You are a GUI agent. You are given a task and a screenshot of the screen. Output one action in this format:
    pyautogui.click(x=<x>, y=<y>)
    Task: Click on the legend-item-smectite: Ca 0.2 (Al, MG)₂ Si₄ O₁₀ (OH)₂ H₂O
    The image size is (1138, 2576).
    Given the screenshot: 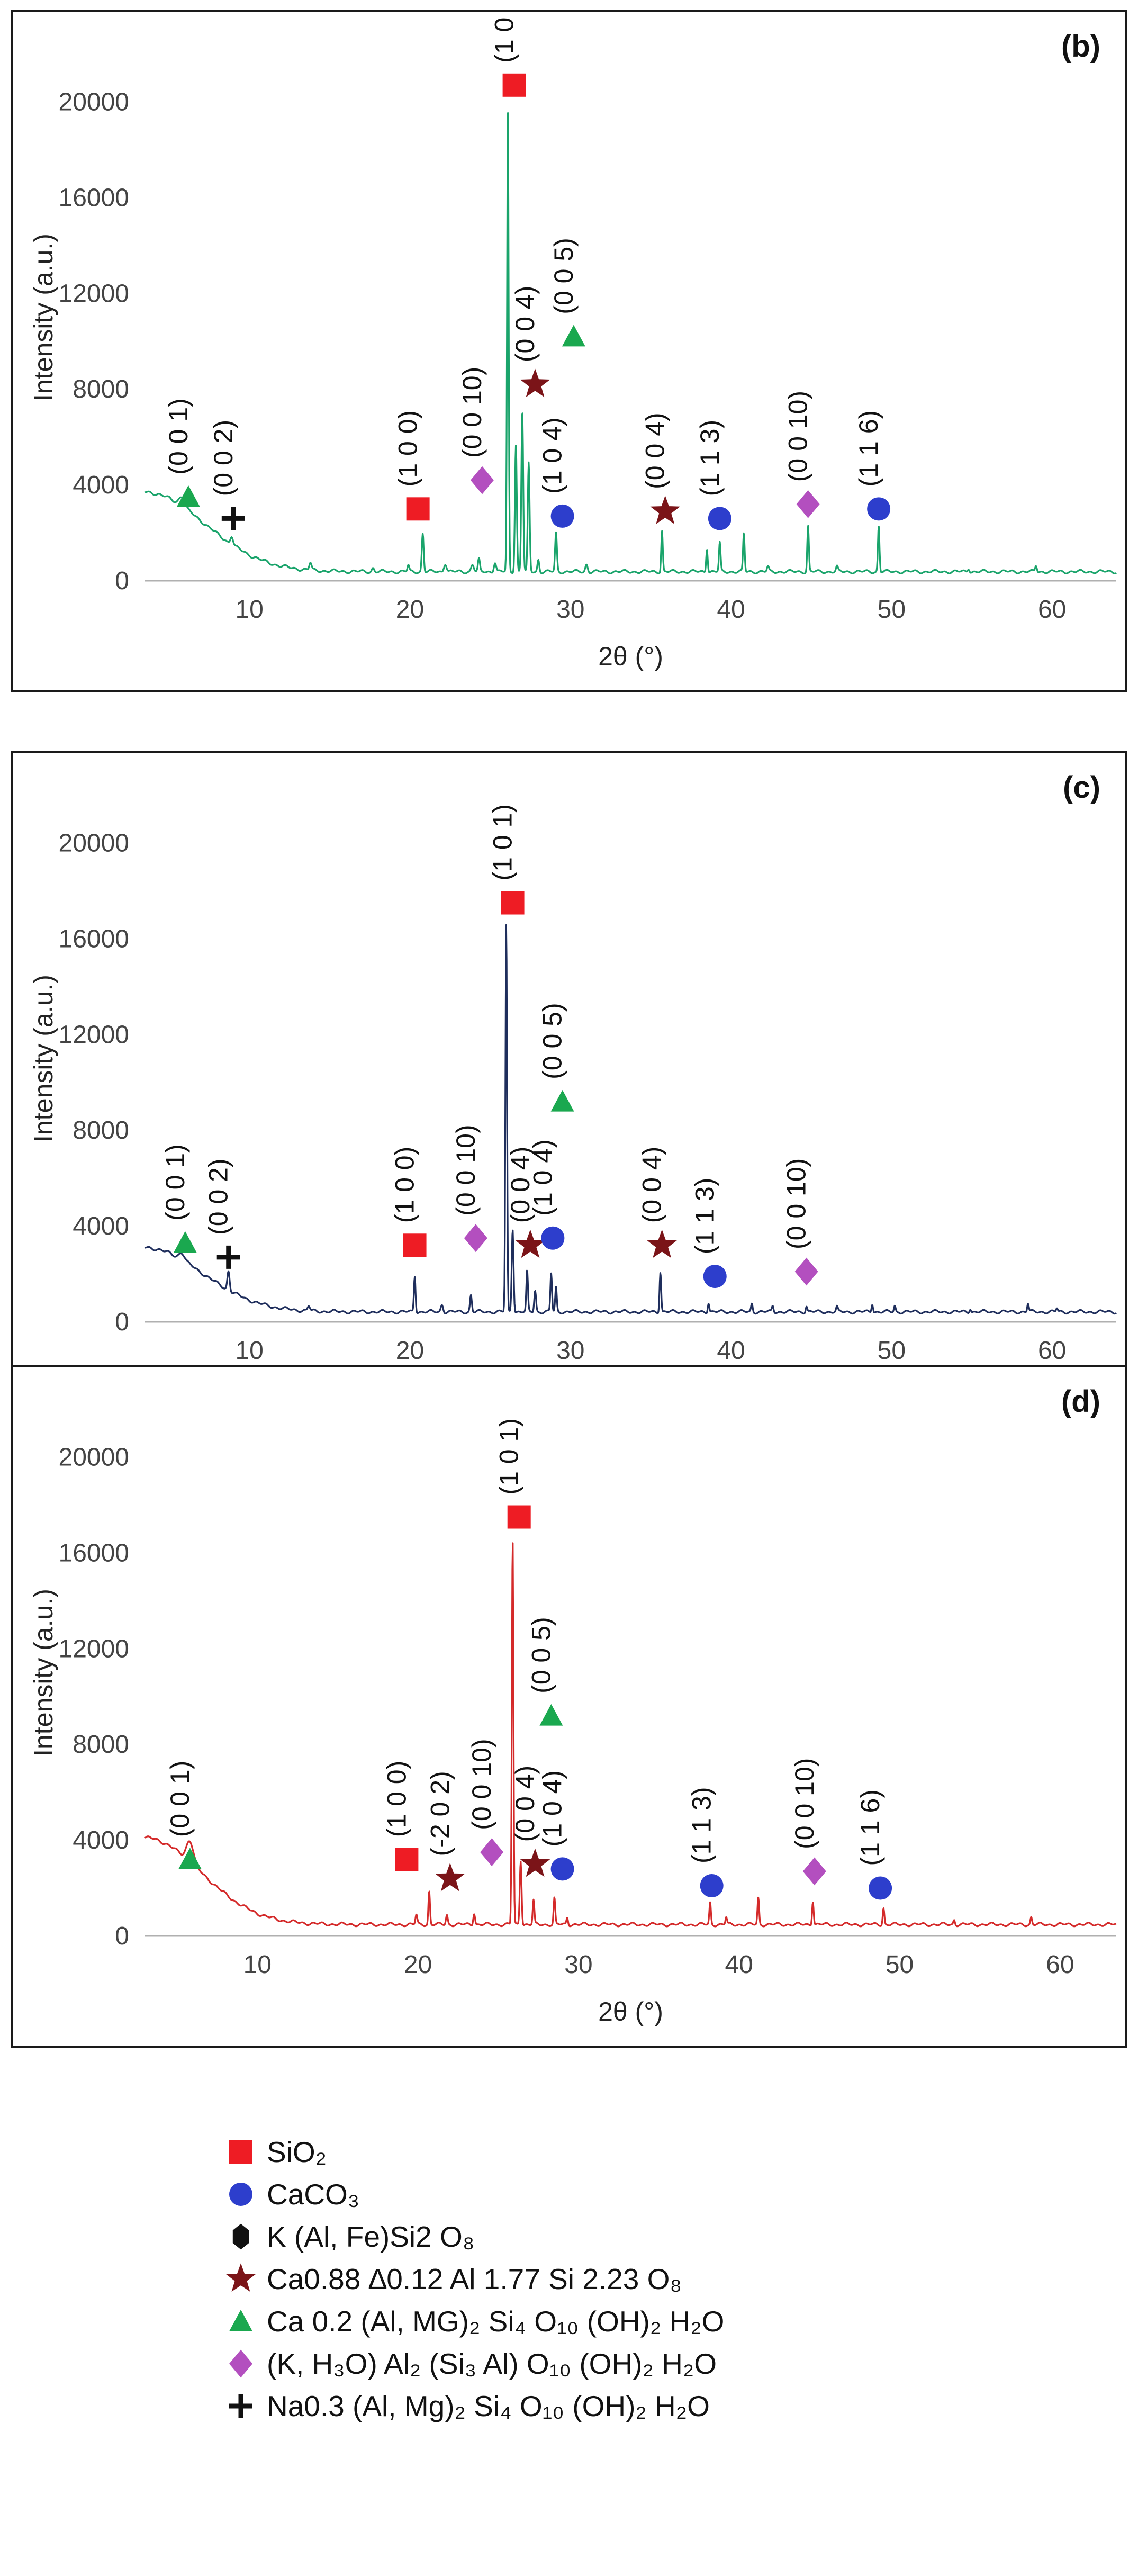 What is the action you would take?
    pyautogui.click(x=672, y=2322)
    